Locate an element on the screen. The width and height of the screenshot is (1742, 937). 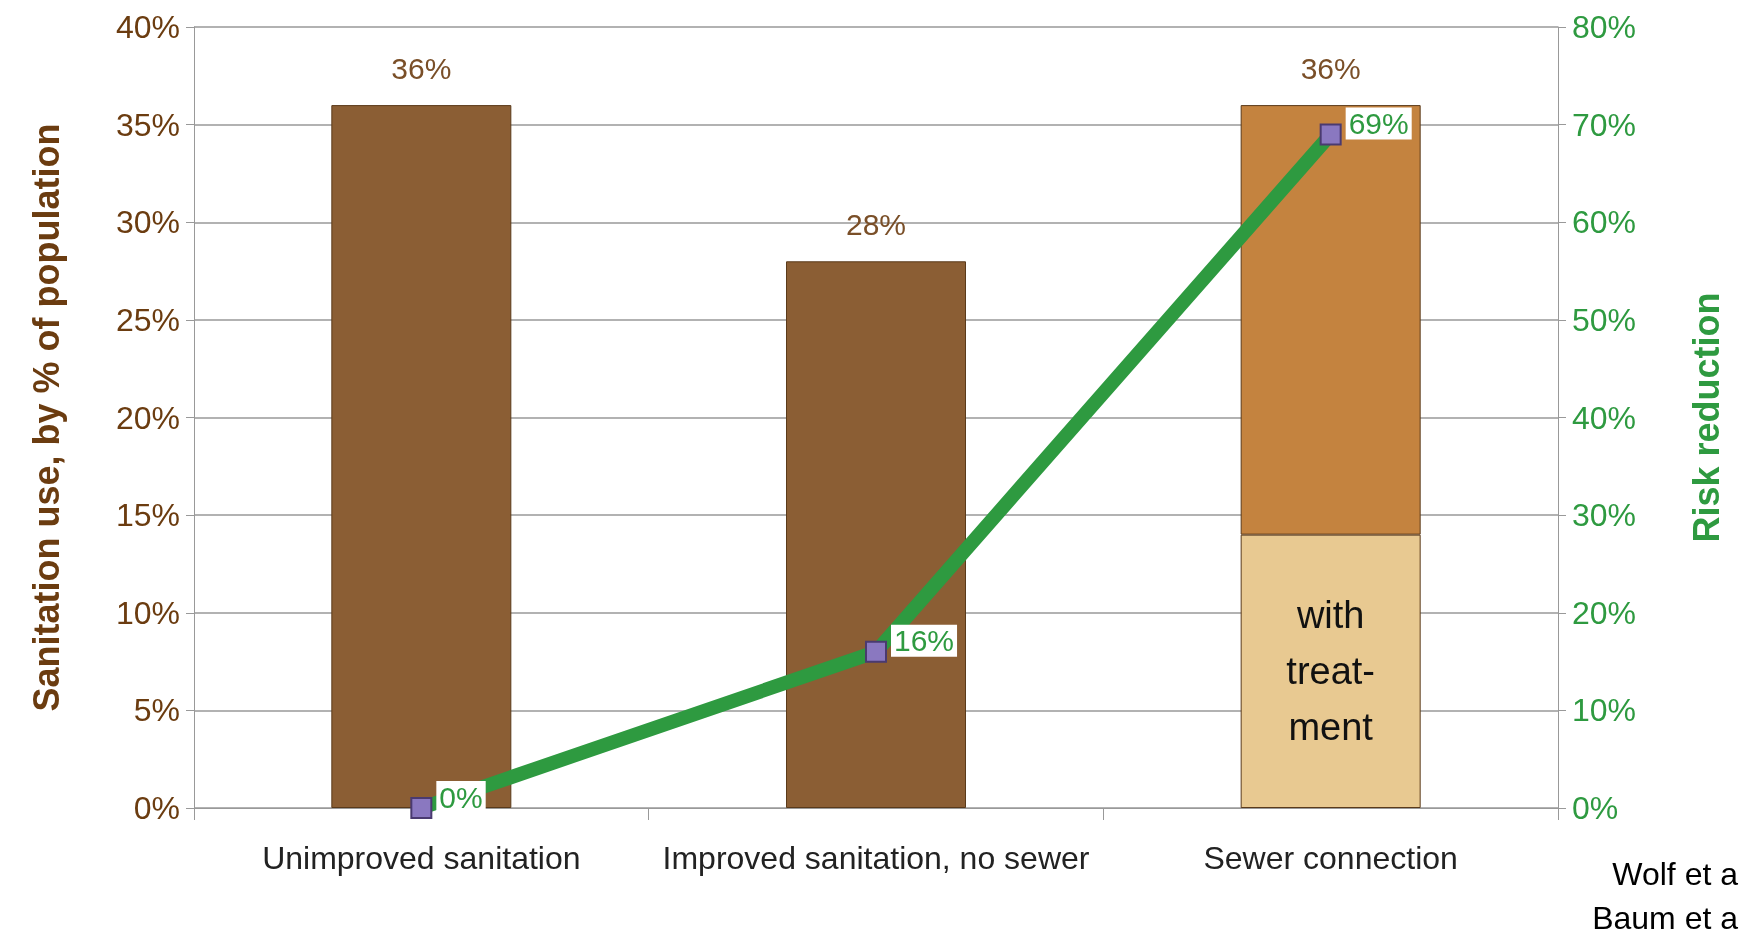
y-tick-label: 35% is located at coordinates (147, 124).